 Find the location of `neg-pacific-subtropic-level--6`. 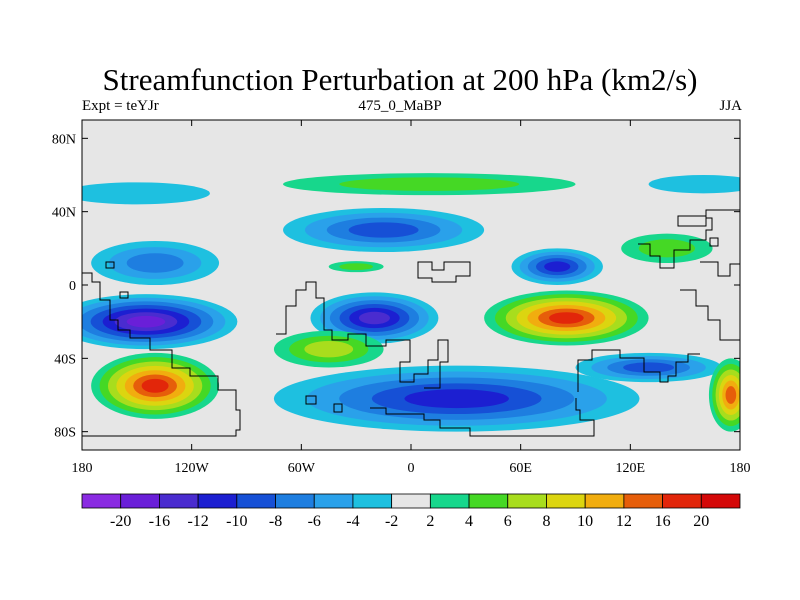

neg-pacific-subtropic-level--6 is located at coordinates (155, 263).